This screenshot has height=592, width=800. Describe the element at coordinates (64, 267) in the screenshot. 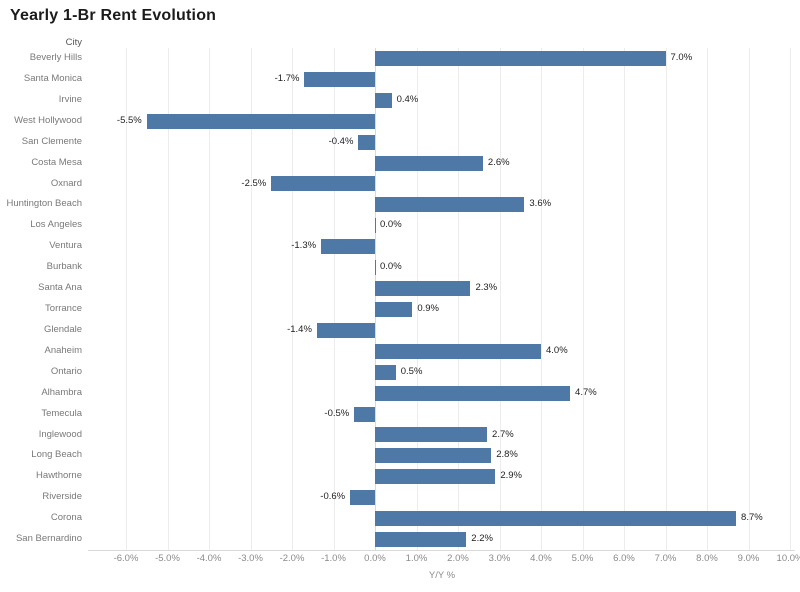

I see `city-label: Burbank` at that location.